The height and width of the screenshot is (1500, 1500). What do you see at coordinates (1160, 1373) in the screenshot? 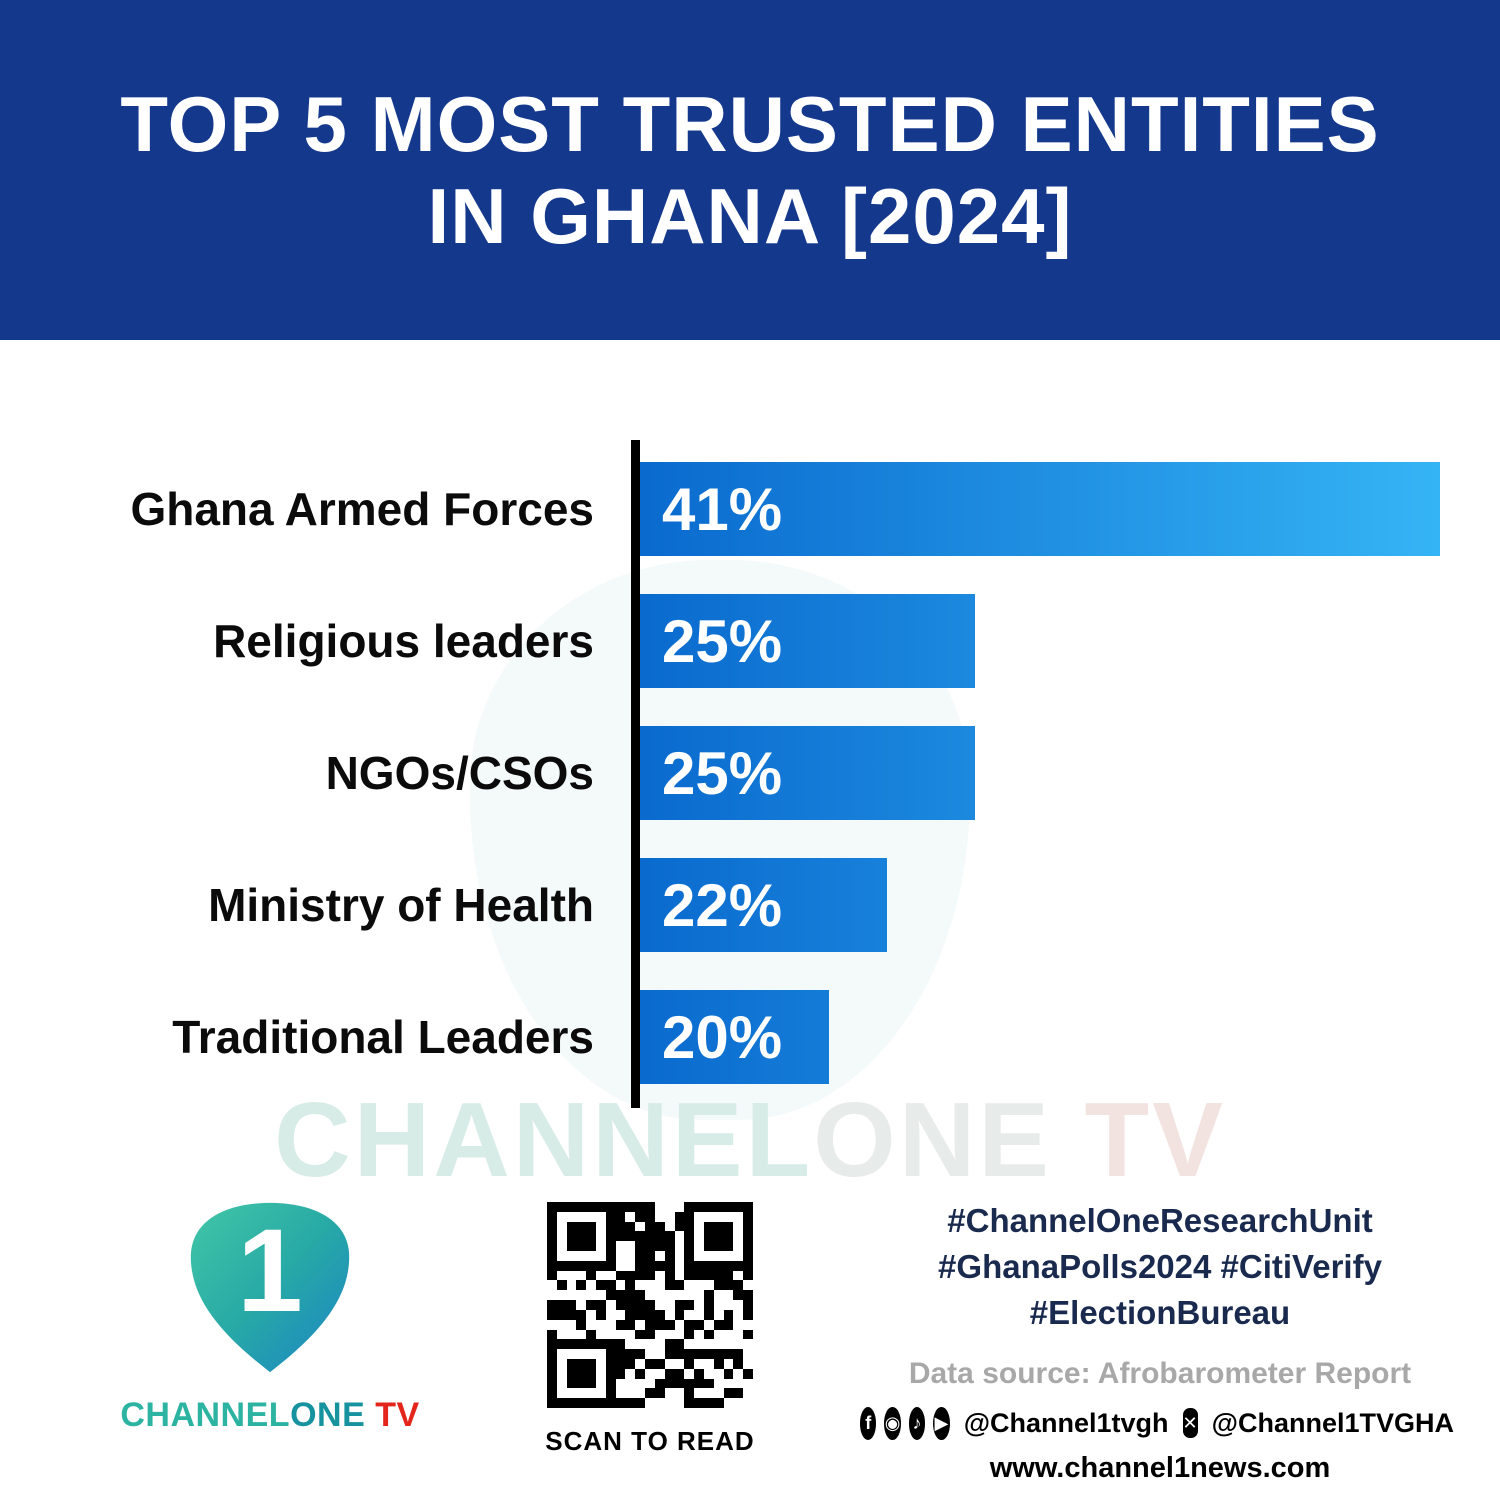
I see `data-source-note: Data source: Afrobarometer Report` at bounding box center [1160, 1373].